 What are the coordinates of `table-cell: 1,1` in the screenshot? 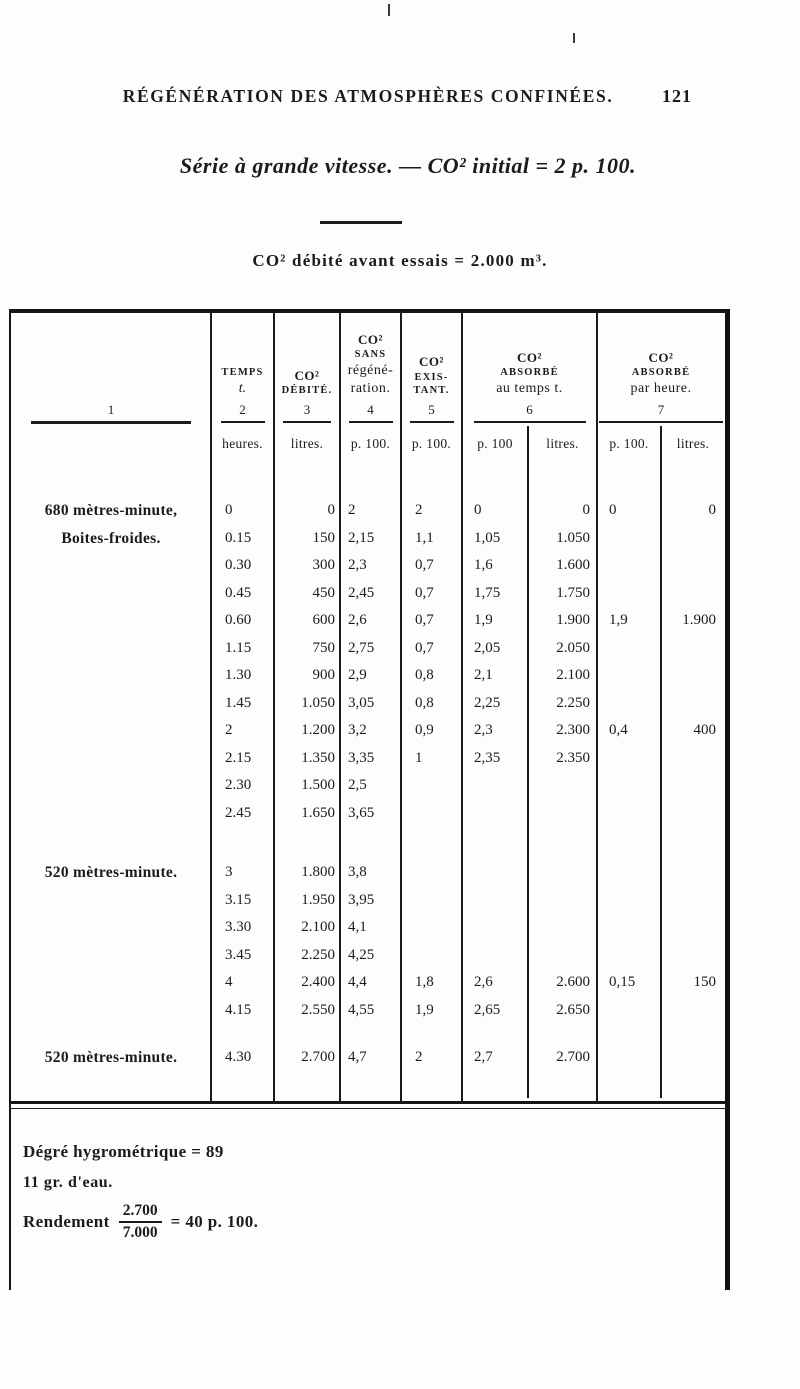 It's located at (424, 537).